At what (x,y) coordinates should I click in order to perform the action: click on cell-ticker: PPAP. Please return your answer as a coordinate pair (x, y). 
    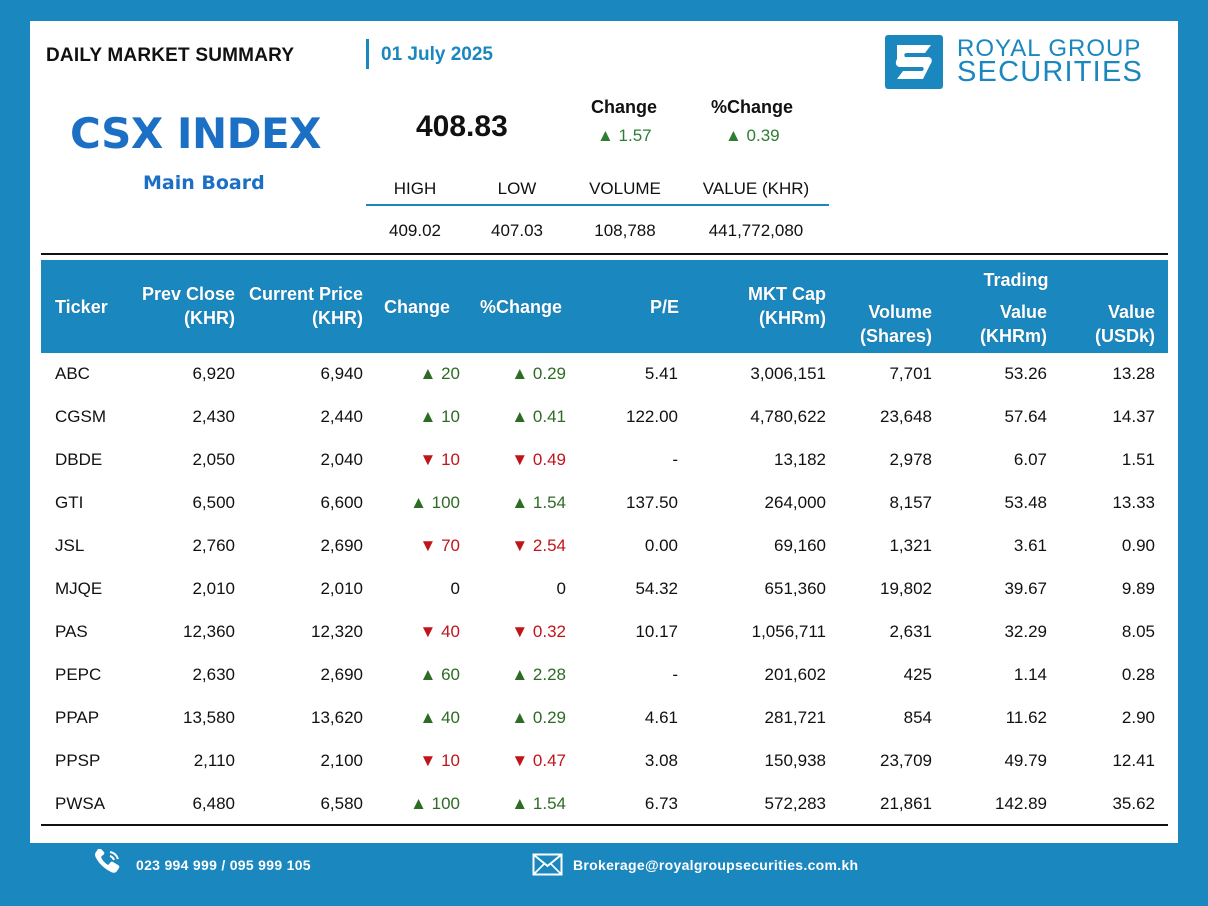
    Looking at the image, I should click on (77, 717).